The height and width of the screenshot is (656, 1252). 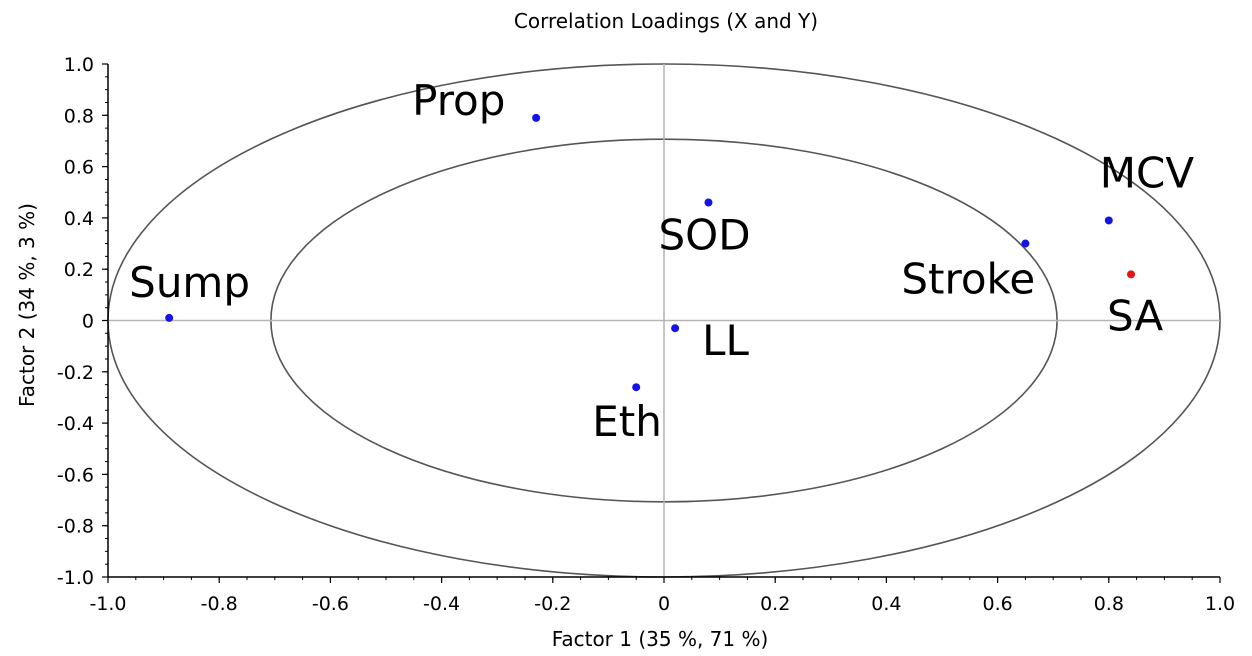 What do you see at coordinates (88, 322) in the screenshot?
I see `y-tick-label: 0` at bounding box center [88, 322].